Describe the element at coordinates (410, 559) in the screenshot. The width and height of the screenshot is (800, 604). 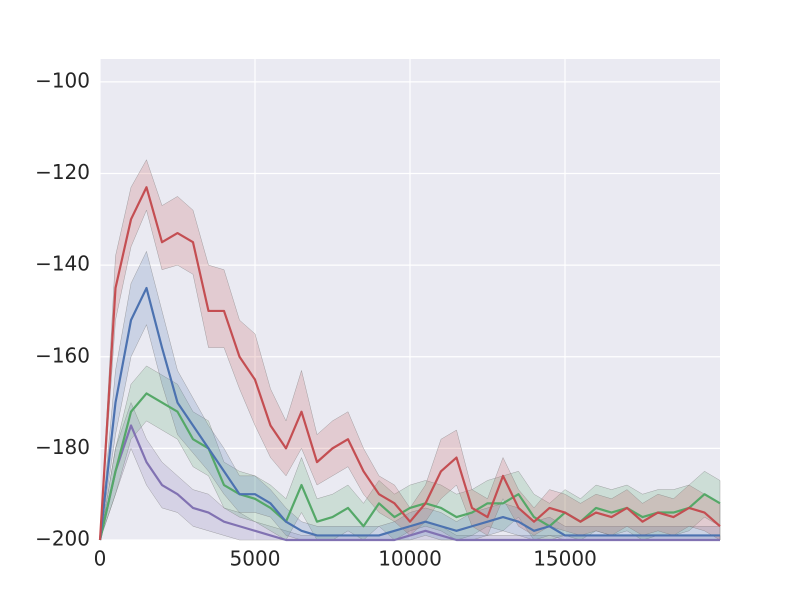
I see `x-tick-label: 10000` at that location.